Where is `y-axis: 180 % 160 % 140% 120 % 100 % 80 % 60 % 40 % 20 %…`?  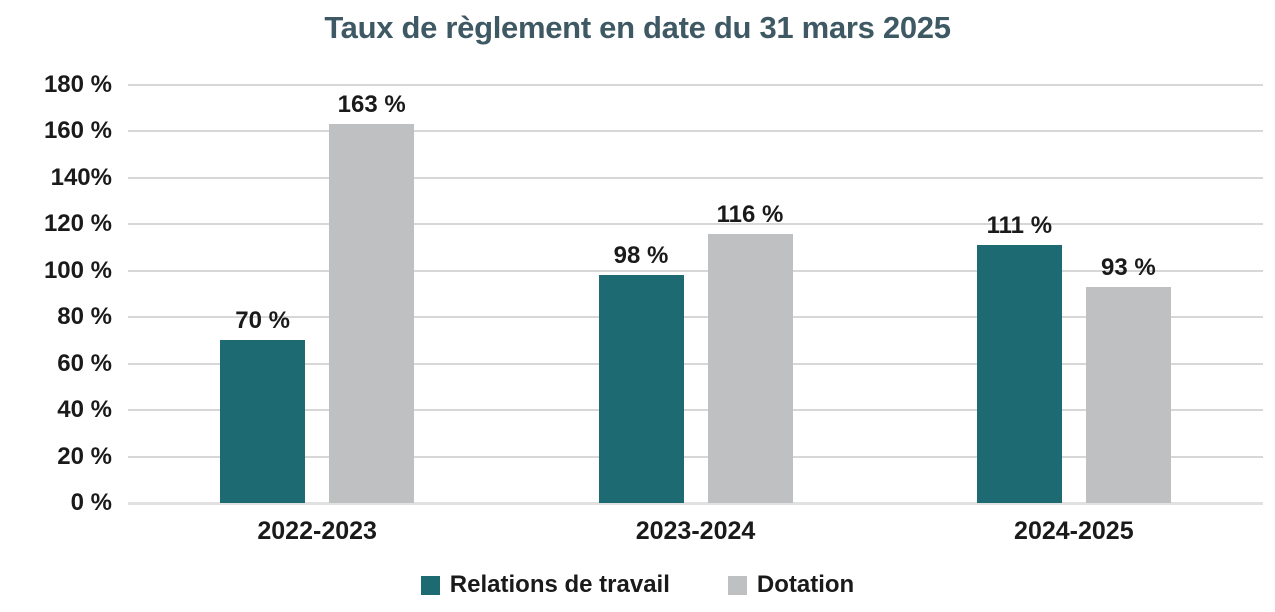 y-axis: 180 % 160 % 140% 120 % 100 % 80 % 60 % 40 % 20 %… is located at coordinates (56, 293).